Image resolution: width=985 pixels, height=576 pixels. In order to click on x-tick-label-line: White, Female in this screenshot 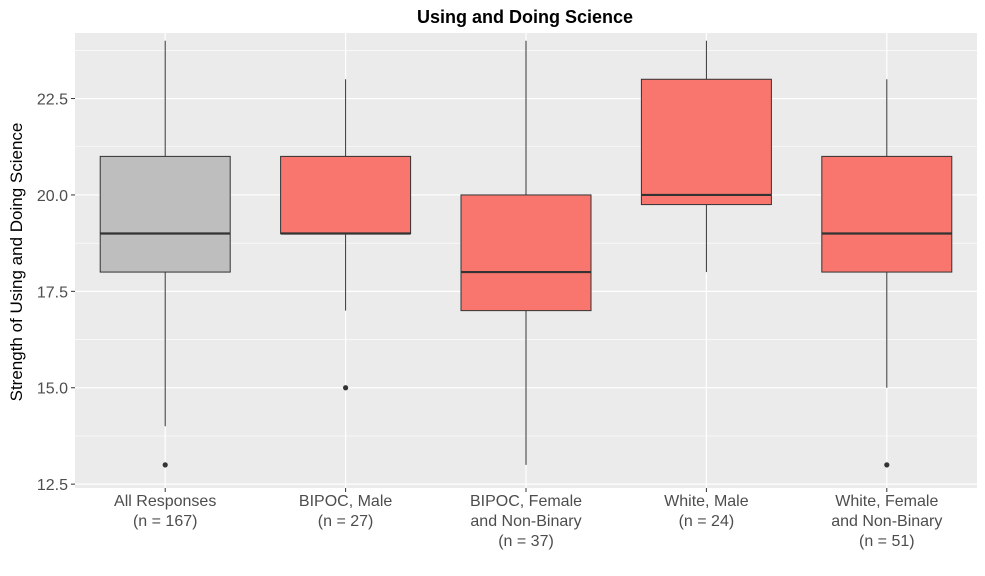, I will do `click(886, 501)`.